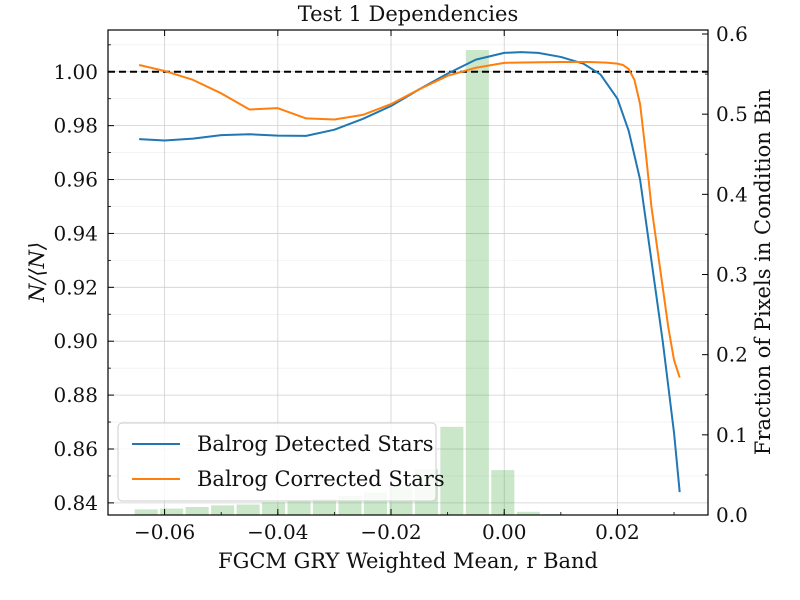 This screenshot has height=600, width=800. I want to click on x-axis-label: FGCM GRY Weighted Mean, r Band, so click(408, 561).